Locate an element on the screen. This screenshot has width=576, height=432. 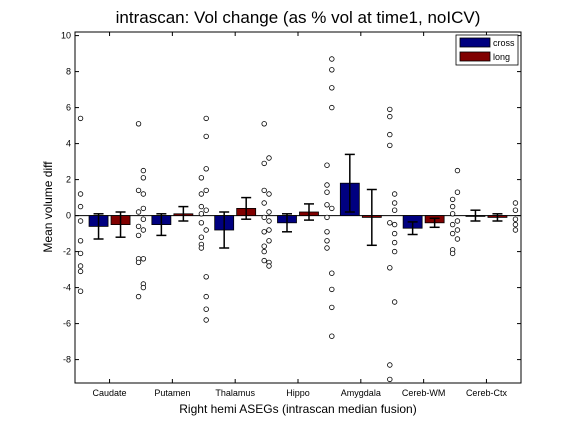
x-tick-label: Thalamus is located at coordinates (235, 393).